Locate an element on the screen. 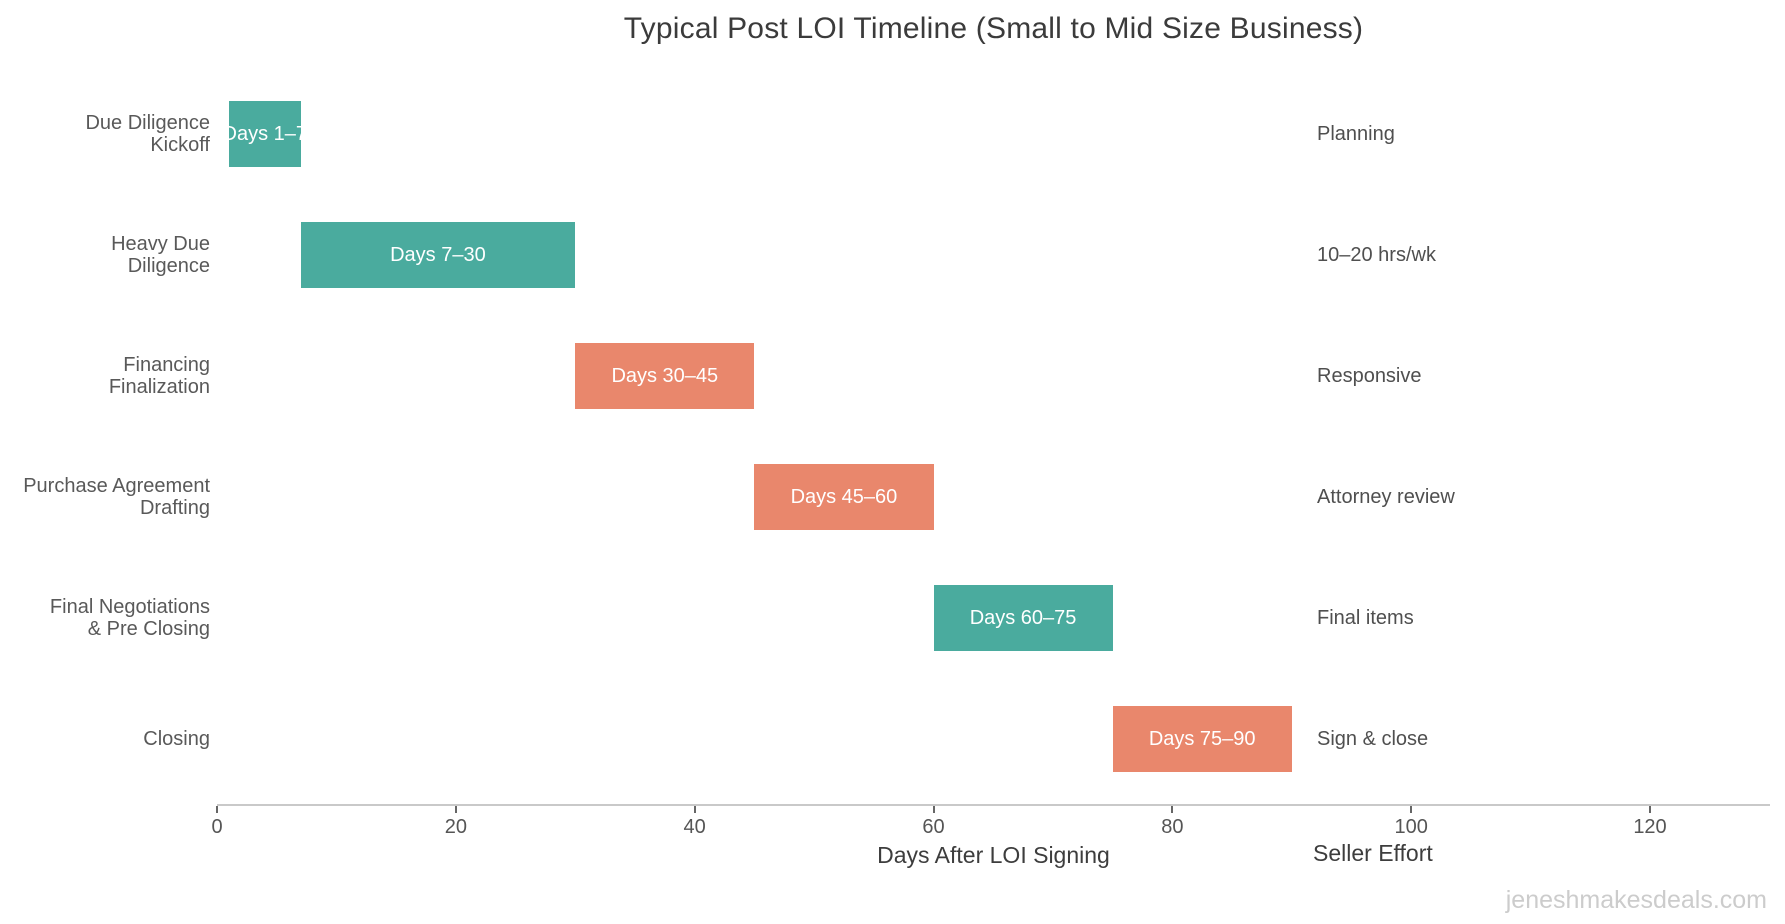 This screenshot has width=1785, height=924. axis-tick-label: 80 is located at coordinates (1172, 827).